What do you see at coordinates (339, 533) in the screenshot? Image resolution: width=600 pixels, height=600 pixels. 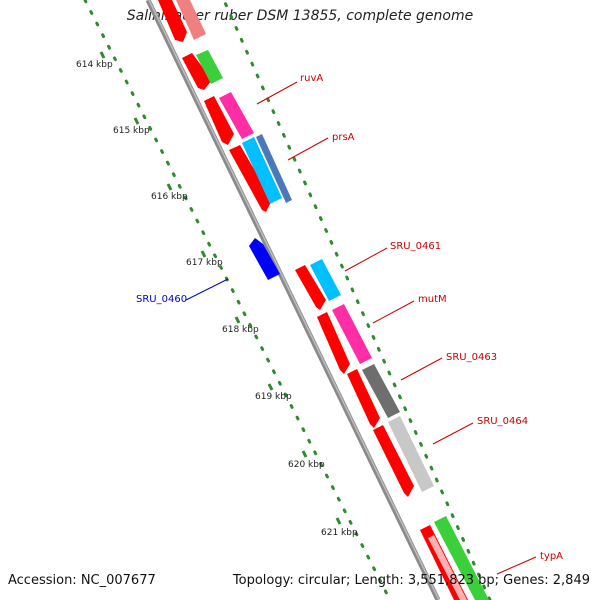 I see `tick-label: 621 kbp` at bounding box center [339, 533].